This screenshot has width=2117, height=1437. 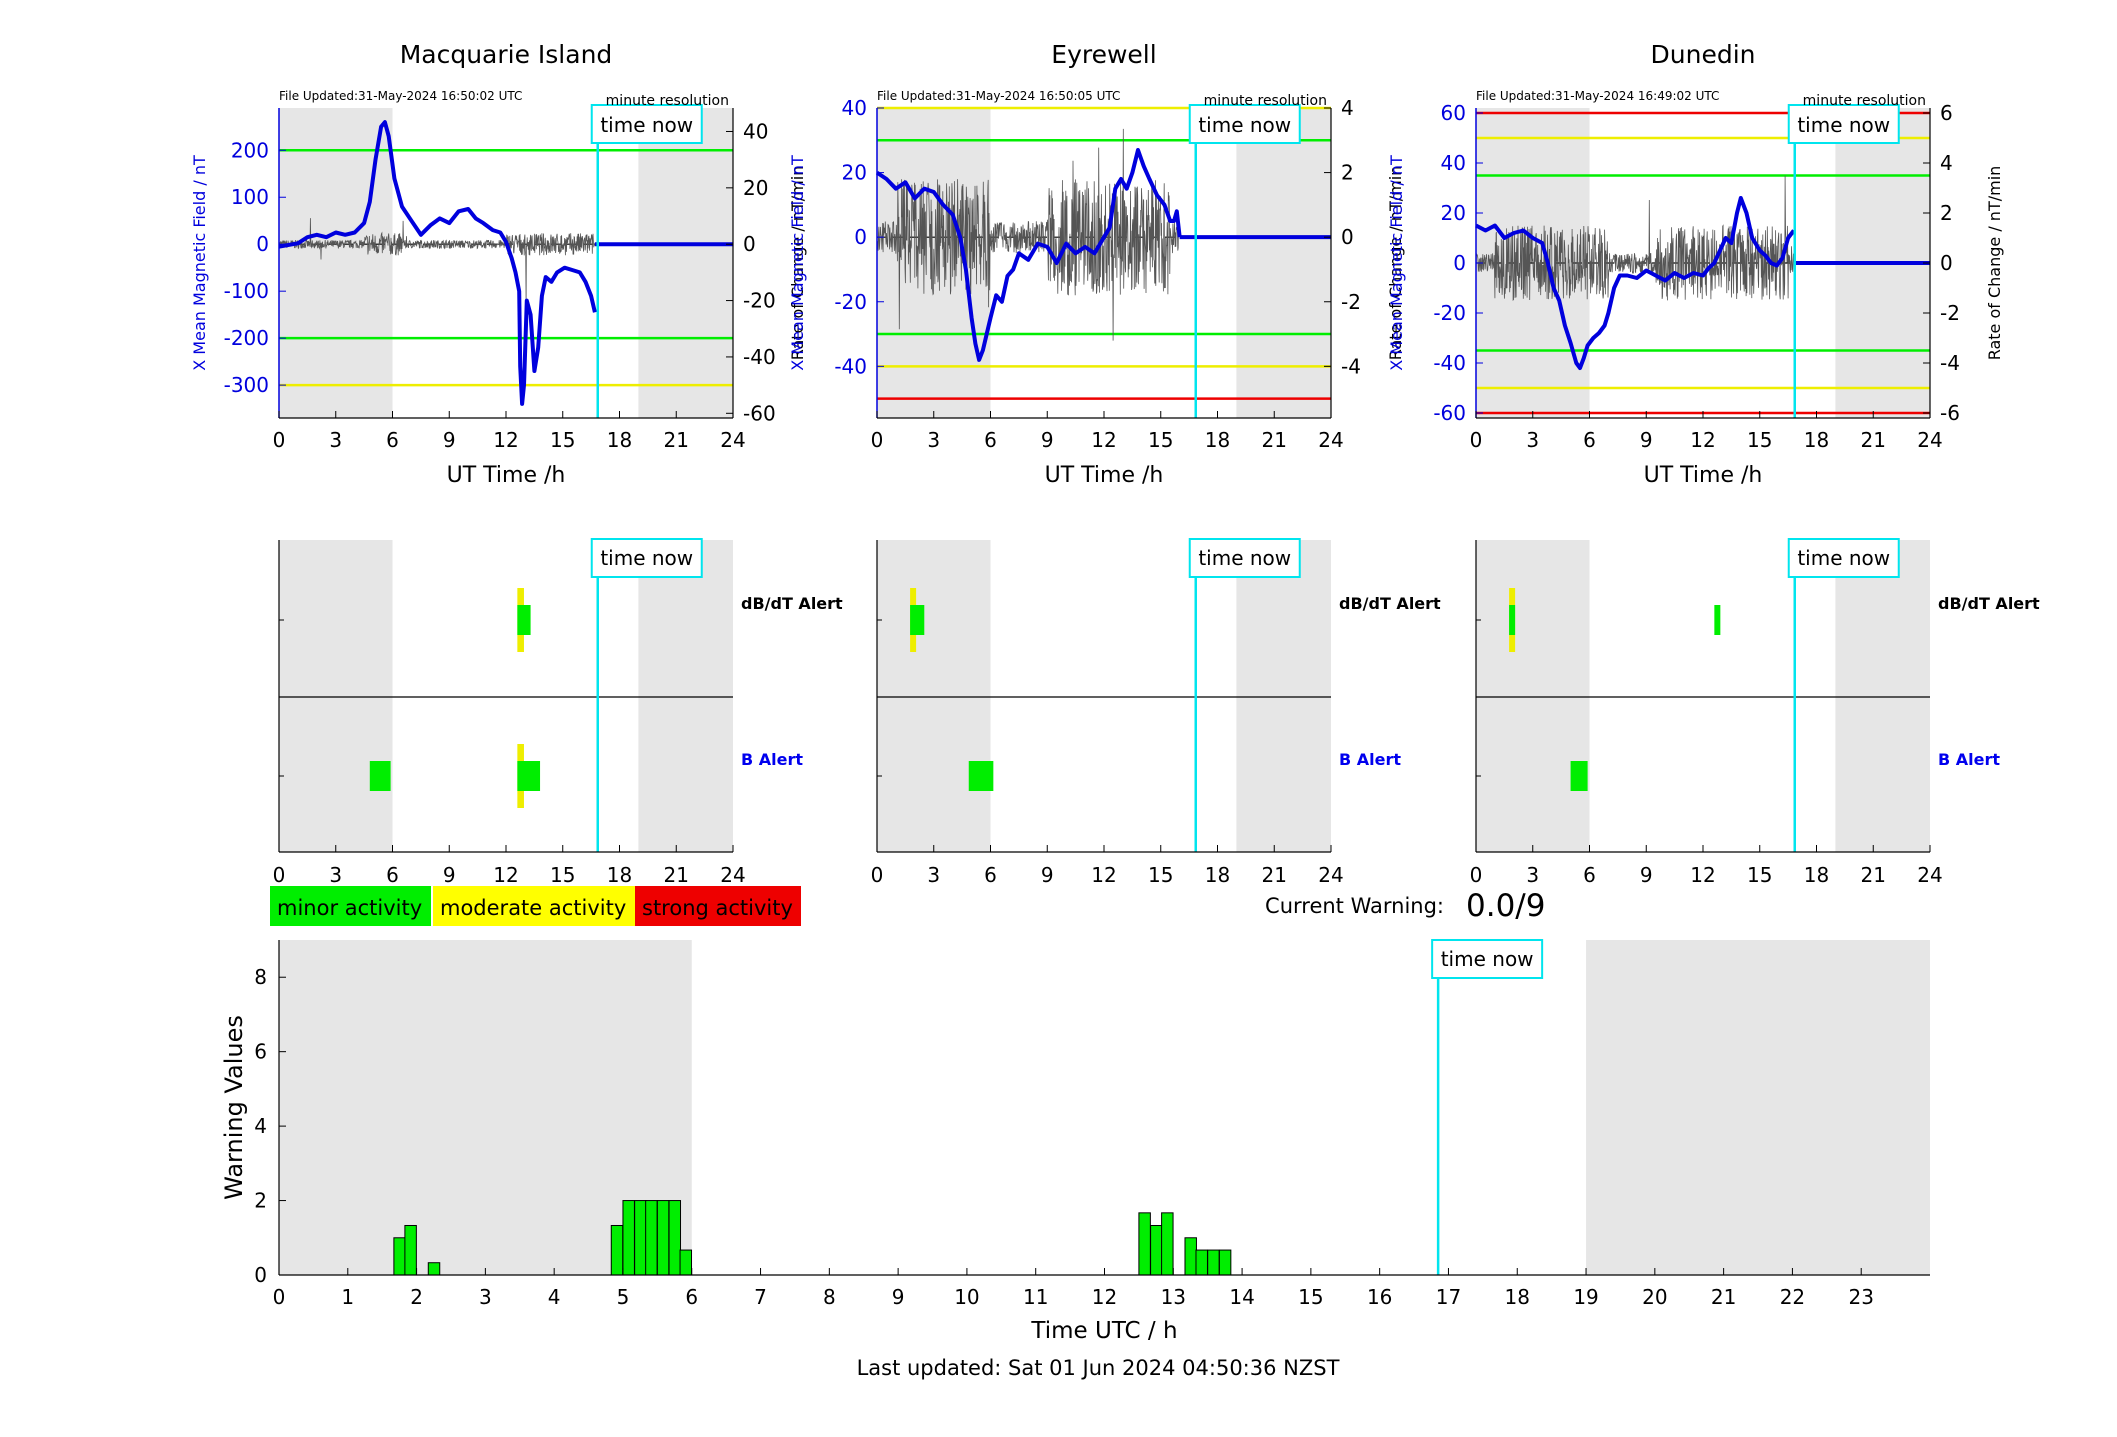 What do you see at coordinates (1035, 1297) in the screenshot?
I see `x-tick-label: 11` at bounding box center [1035, 1297].